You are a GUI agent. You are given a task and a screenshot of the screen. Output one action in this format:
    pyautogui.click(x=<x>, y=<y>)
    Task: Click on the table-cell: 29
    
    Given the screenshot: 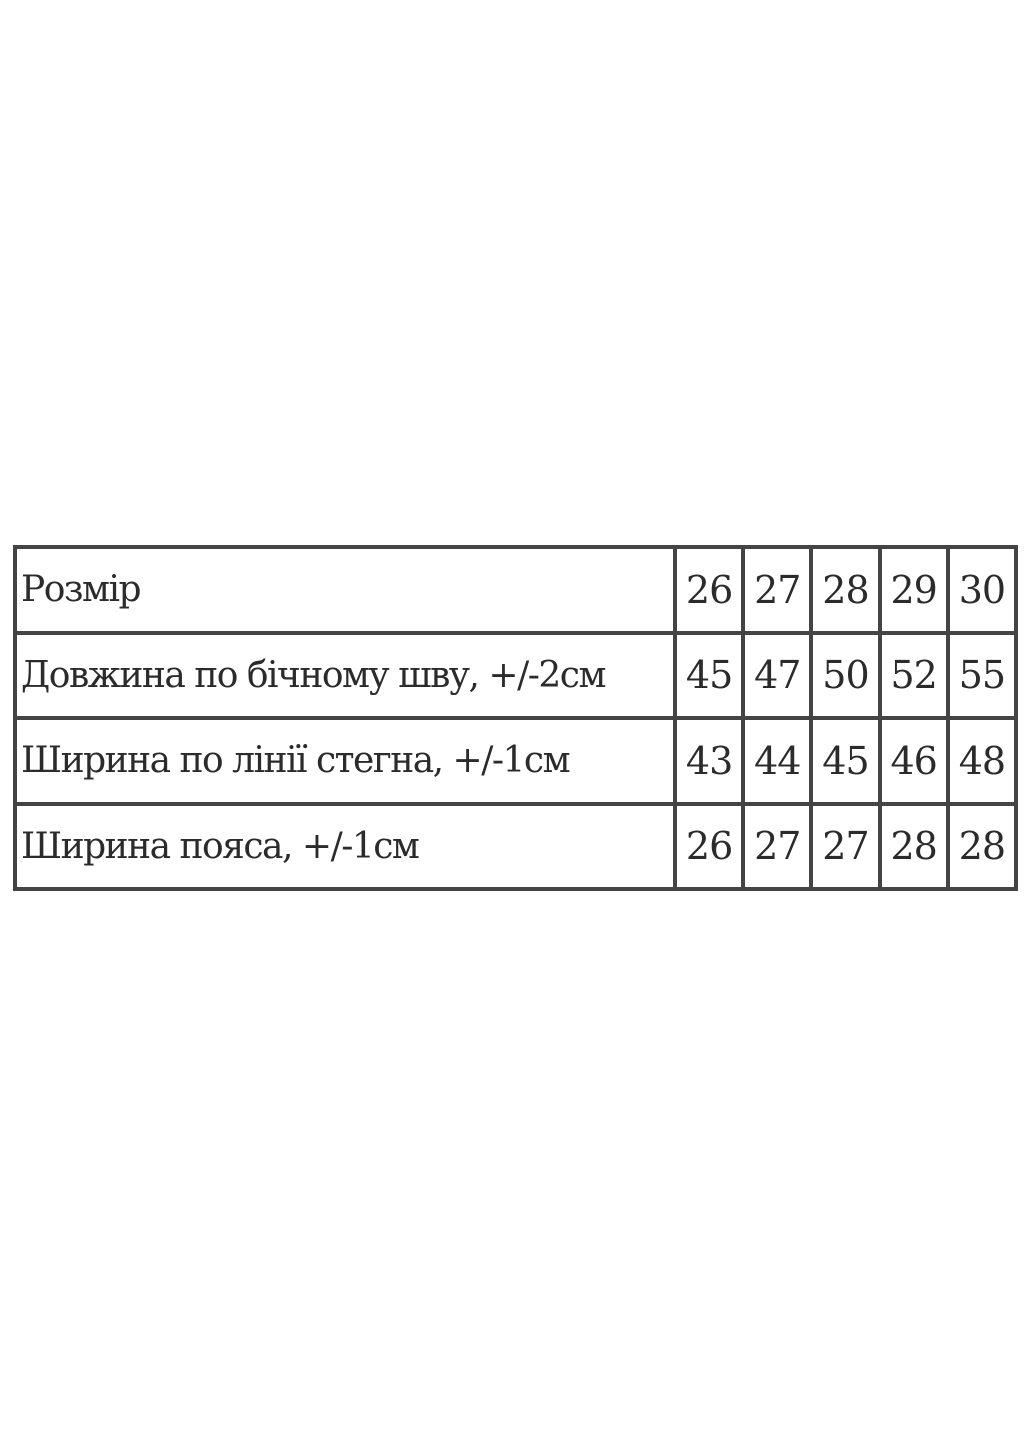 What is the action you would take?
    pyautogui.click(x=913, y=590)
    